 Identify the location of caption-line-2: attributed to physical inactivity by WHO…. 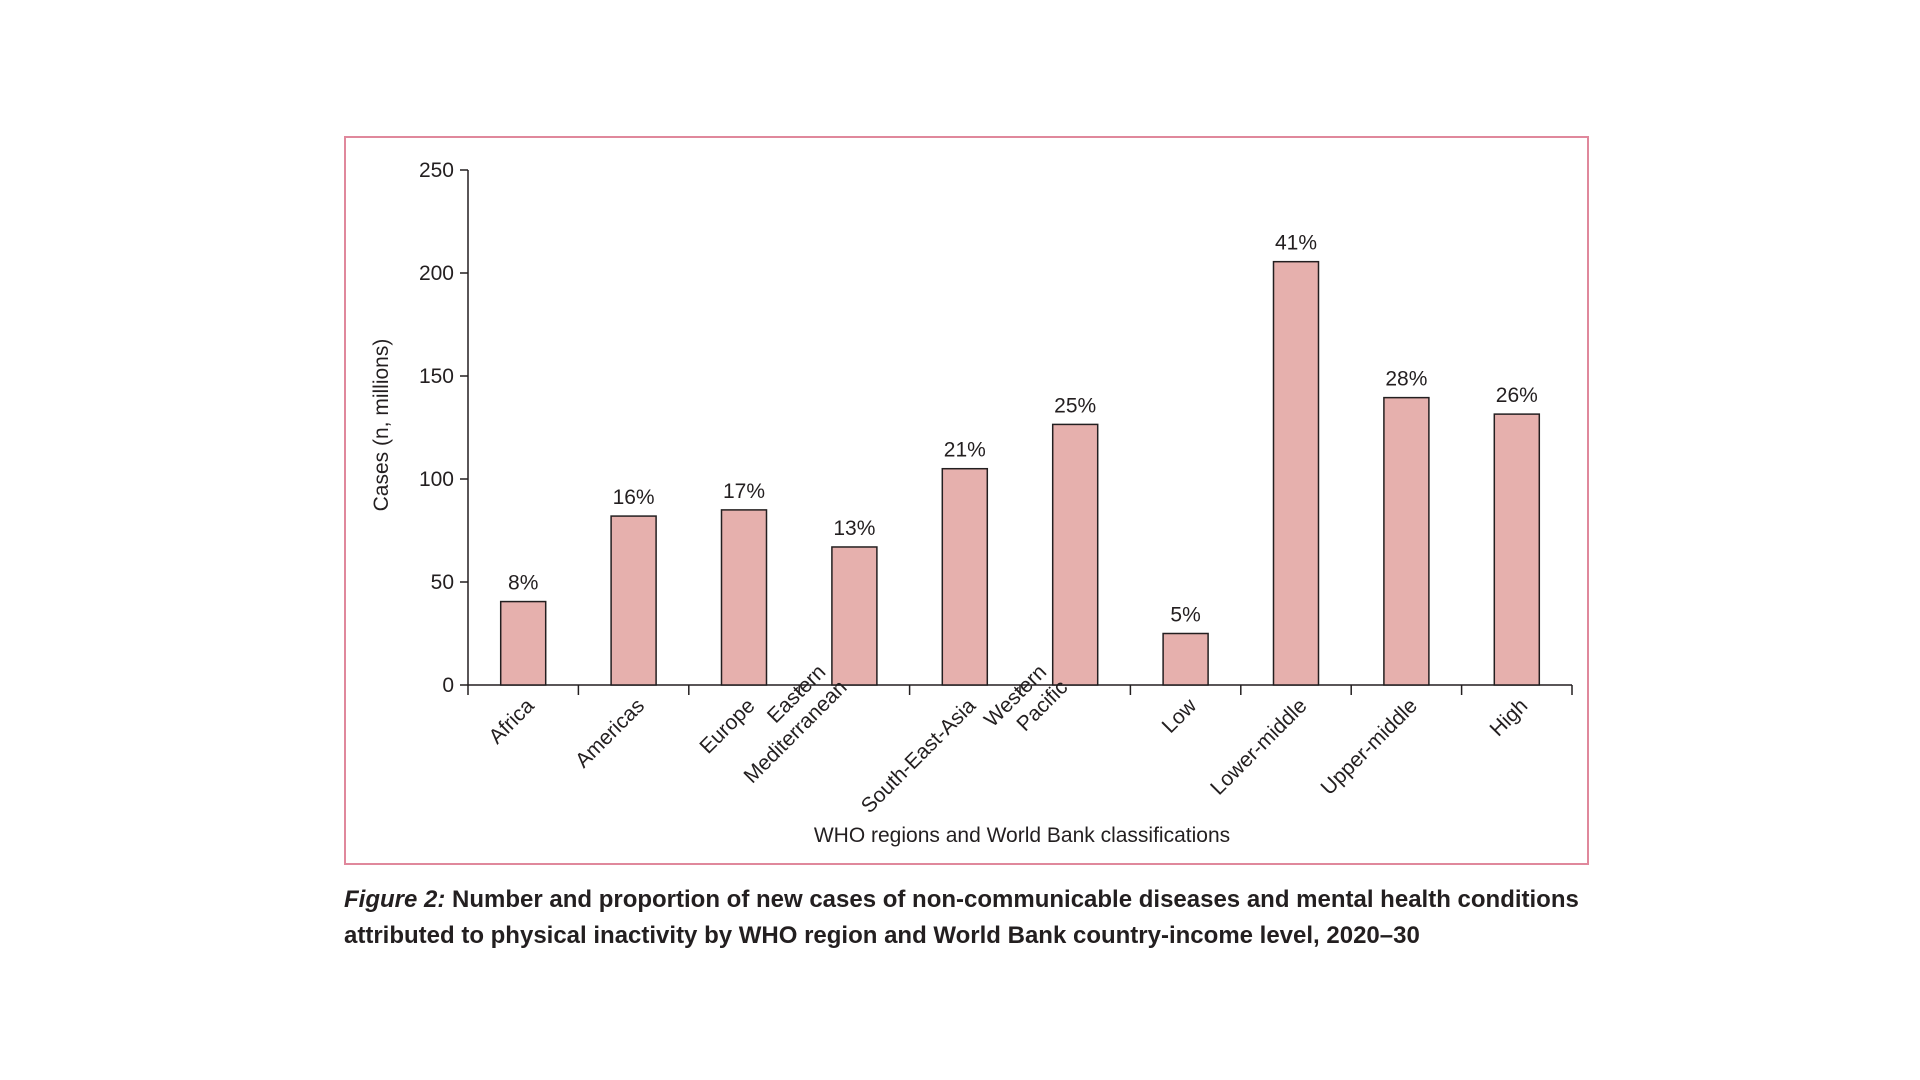
(882, 935).